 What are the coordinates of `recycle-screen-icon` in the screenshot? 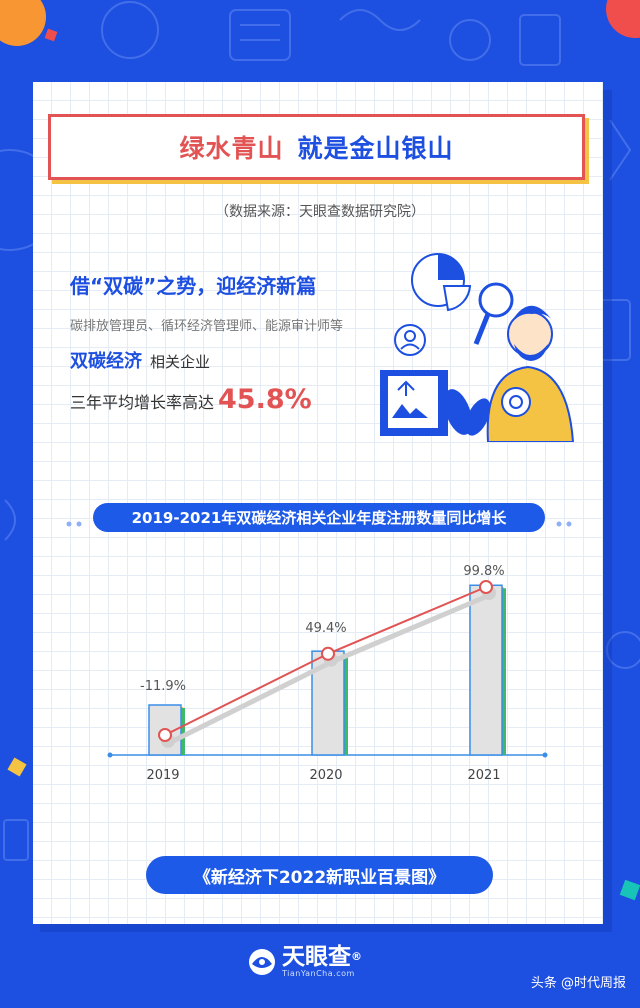 It's located at (414, 403).